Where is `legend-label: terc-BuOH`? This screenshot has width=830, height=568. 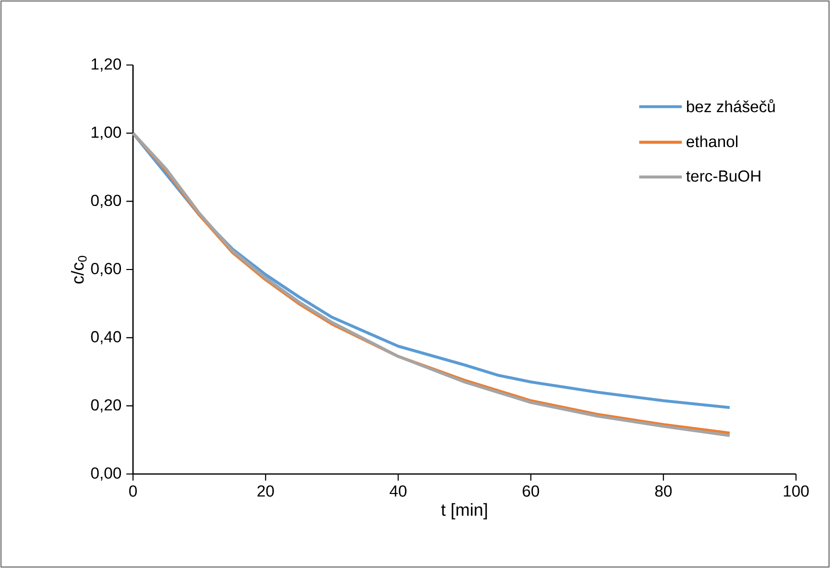
legend-label: terc-BuOH is located at coordinates (723, 176).